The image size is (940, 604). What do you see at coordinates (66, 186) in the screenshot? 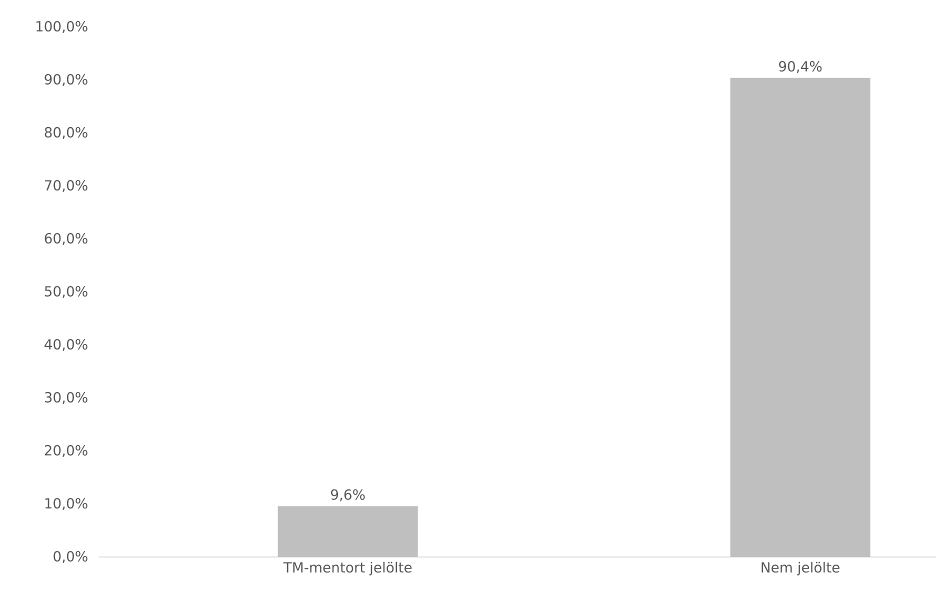
I see `y-tick-label: 70,0%` at bounding box center [66, 186].